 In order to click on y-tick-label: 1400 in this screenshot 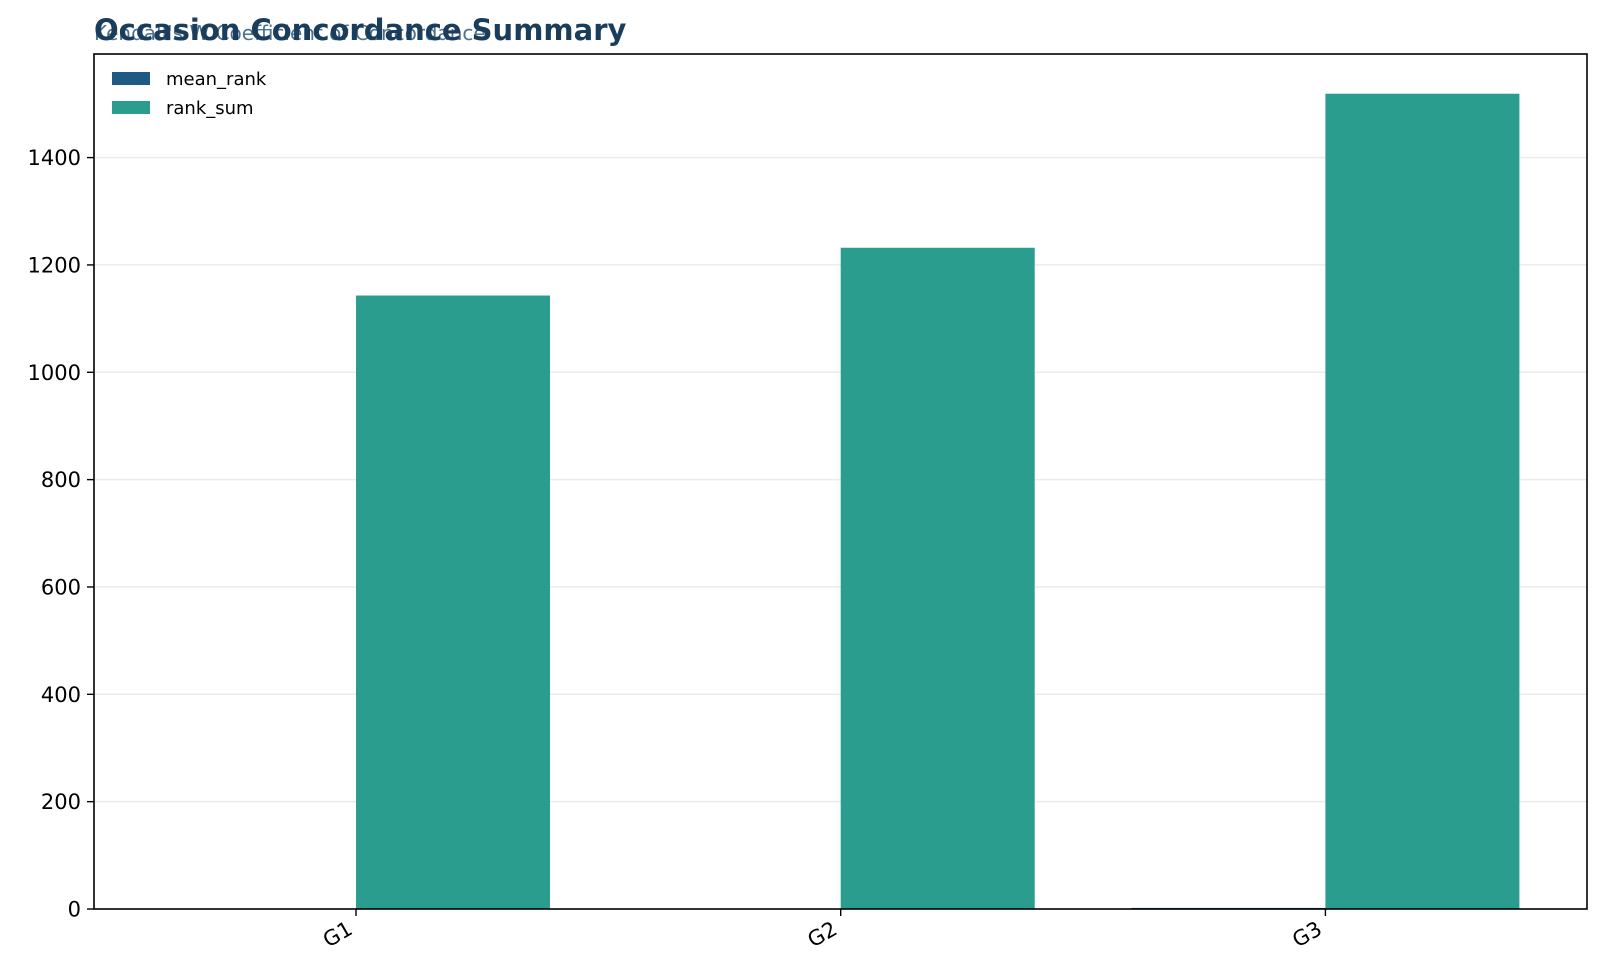, I will do `click(54, 158)`.